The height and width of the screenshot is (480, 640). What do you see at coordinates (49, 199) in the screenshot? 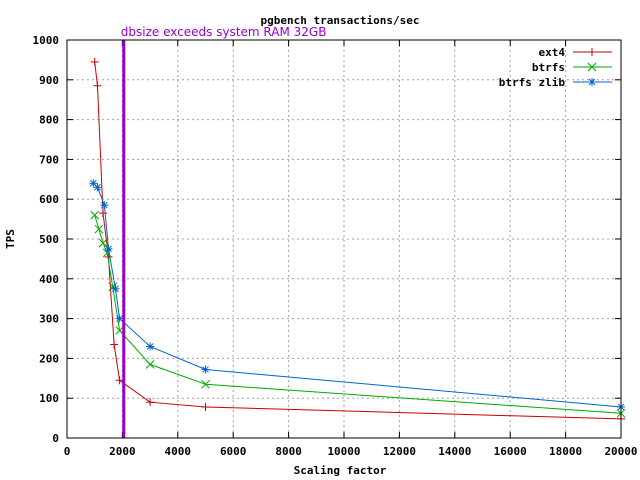
I see `y-tick-label: 600` at bounding box center [49, 199].